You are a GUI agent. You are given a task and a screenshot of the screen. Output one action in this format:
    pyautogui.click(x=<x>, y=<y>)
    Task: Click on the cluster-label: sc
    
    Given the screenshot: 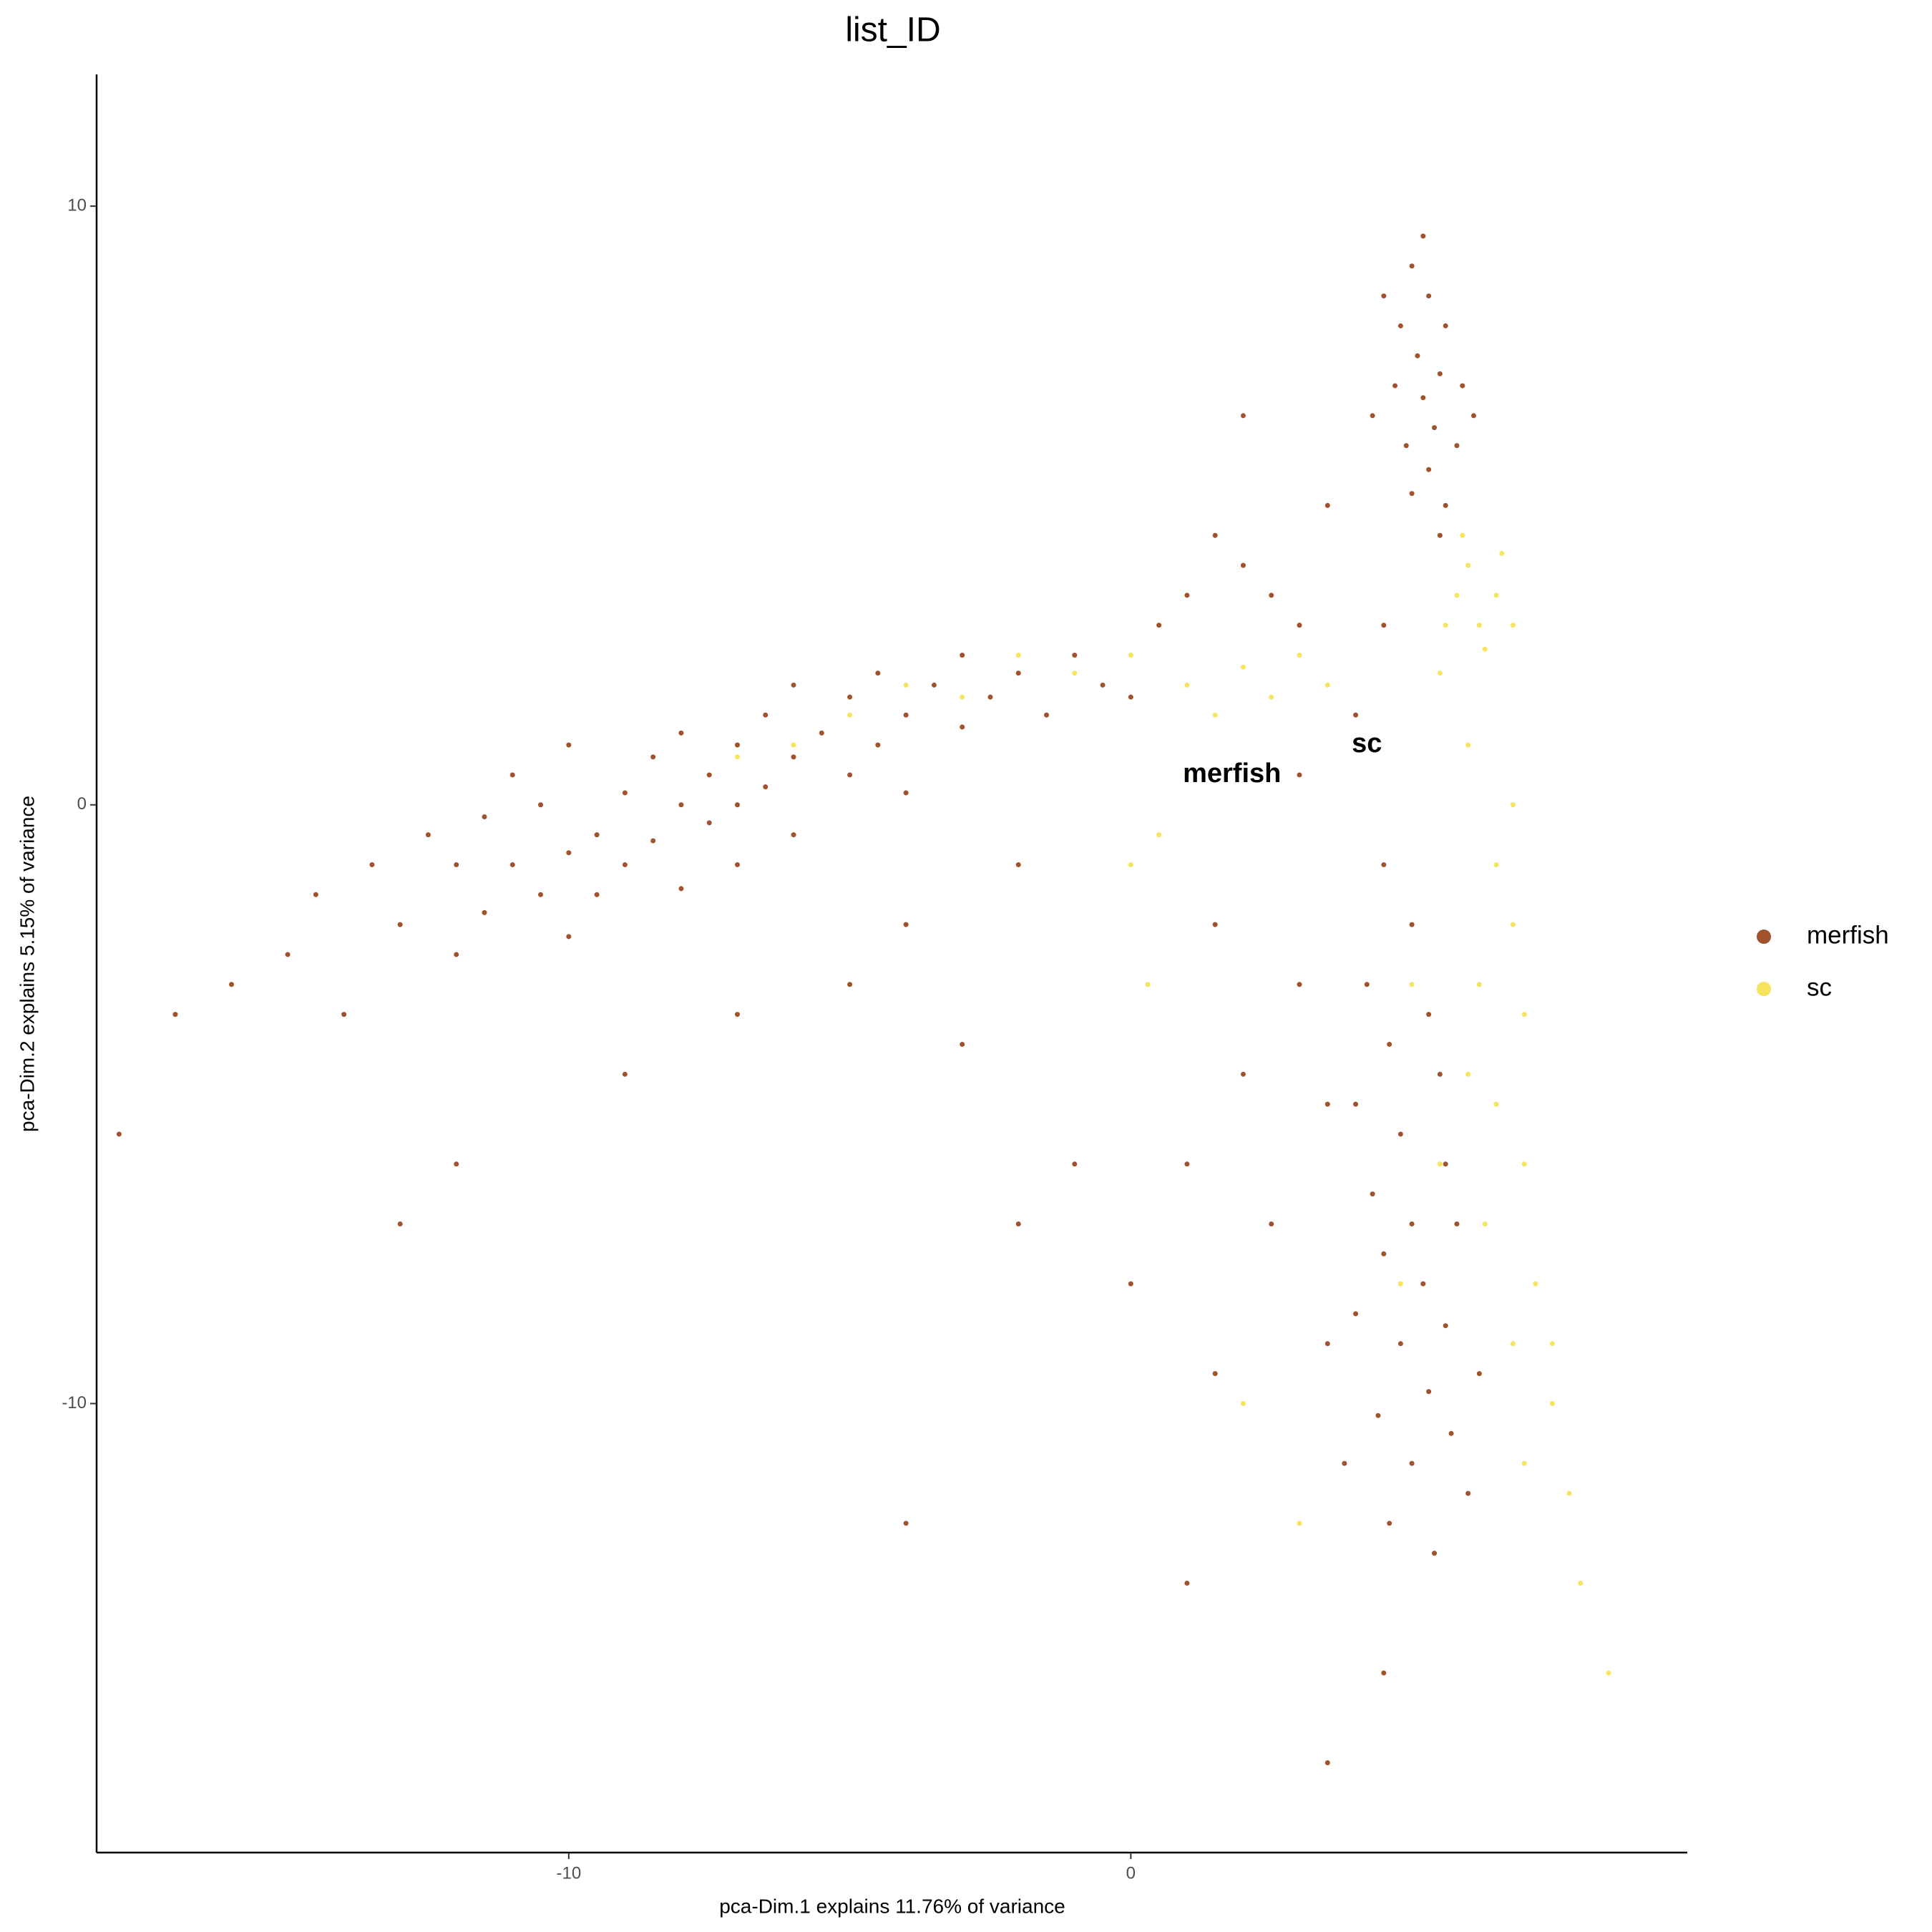 What is the action you would take?
    pyautogui.click(x=1367, y=743)
    